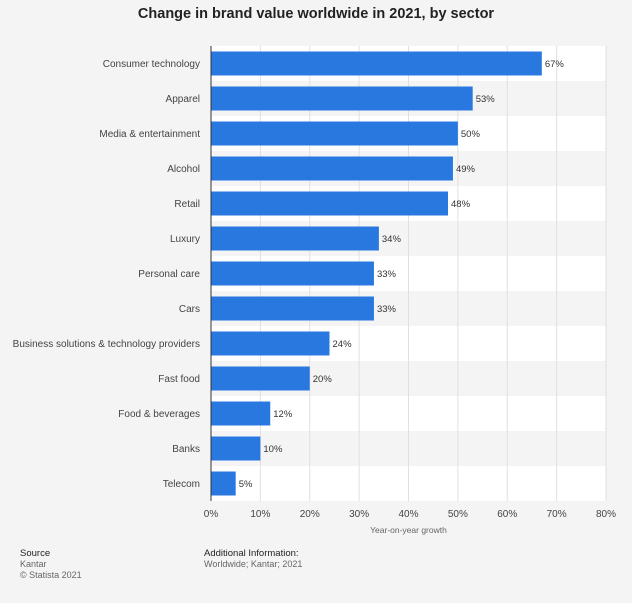 This screenshot has height=603, width=632. Describe the element at coordinates (471, 134) in the screenshot. I see `value-label: 50%` at that location.